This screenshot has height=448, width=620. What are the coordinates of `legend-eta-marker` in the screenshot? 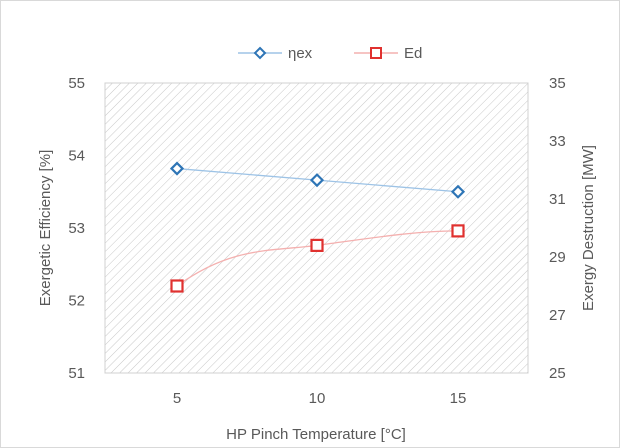 It's located at (260, 53).